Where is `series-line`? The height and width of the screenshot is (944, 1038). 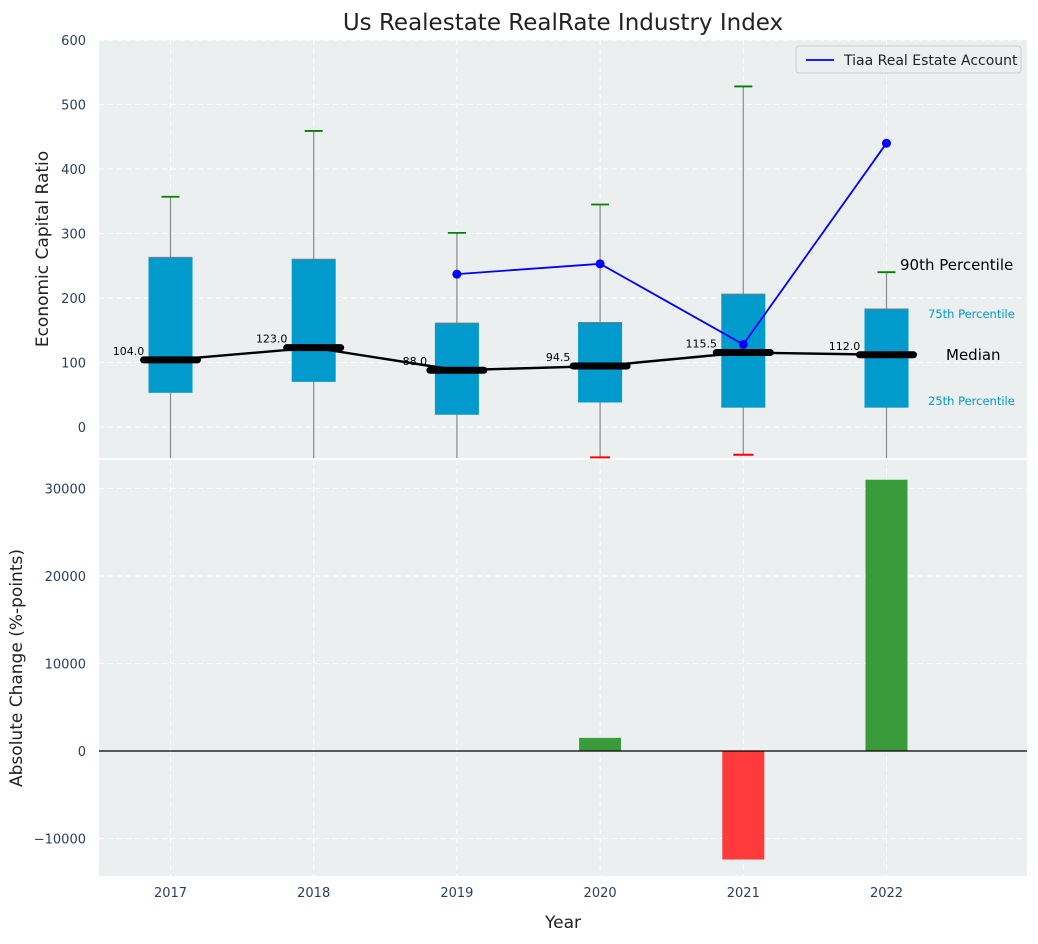
series-line is located at coordinates (672, 244).